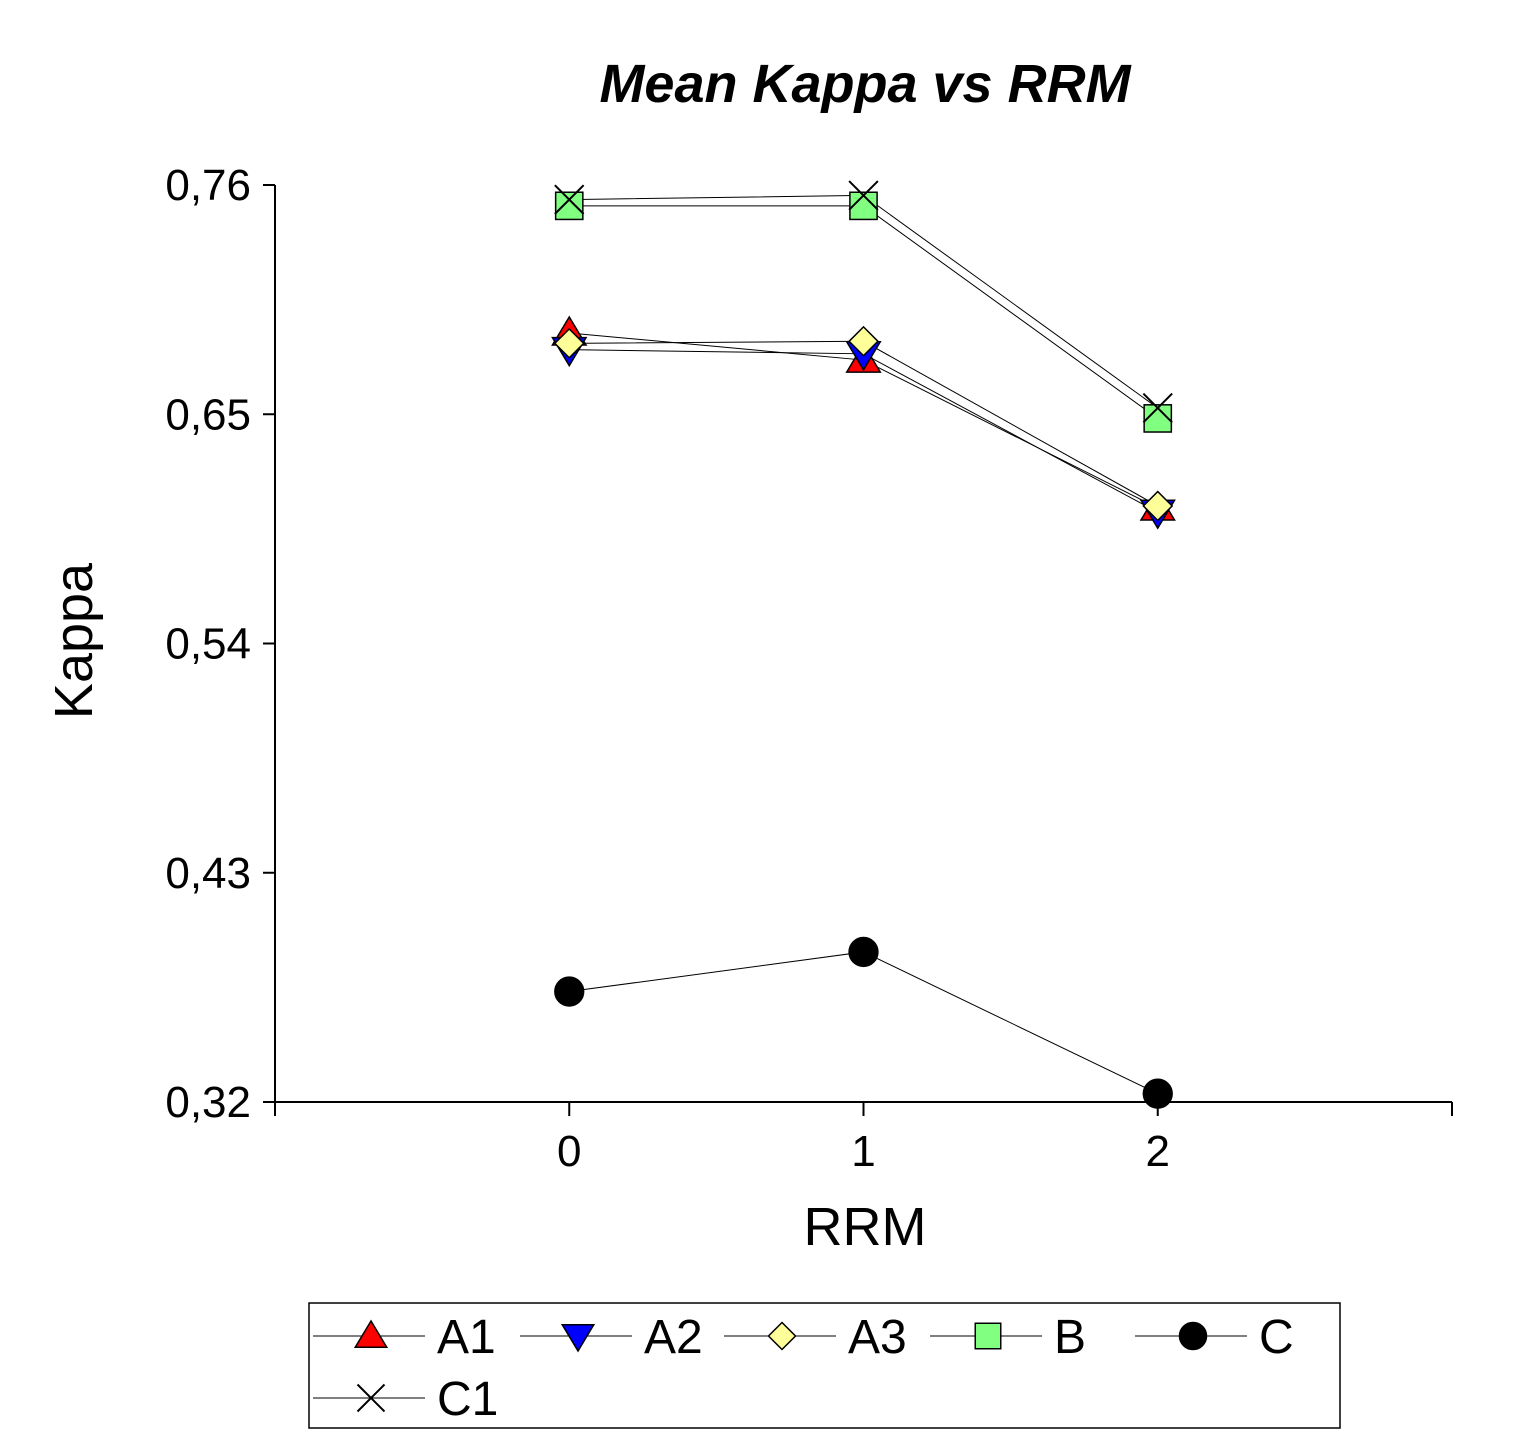  Describe the element at coordinates (988, 1336) in the screenshot. I see `legend-marker-b` at that location.